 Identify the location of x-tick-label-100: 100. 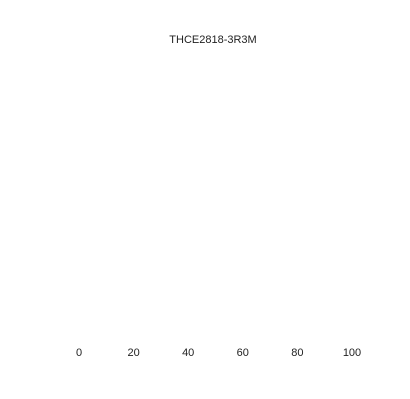
(352, 353).